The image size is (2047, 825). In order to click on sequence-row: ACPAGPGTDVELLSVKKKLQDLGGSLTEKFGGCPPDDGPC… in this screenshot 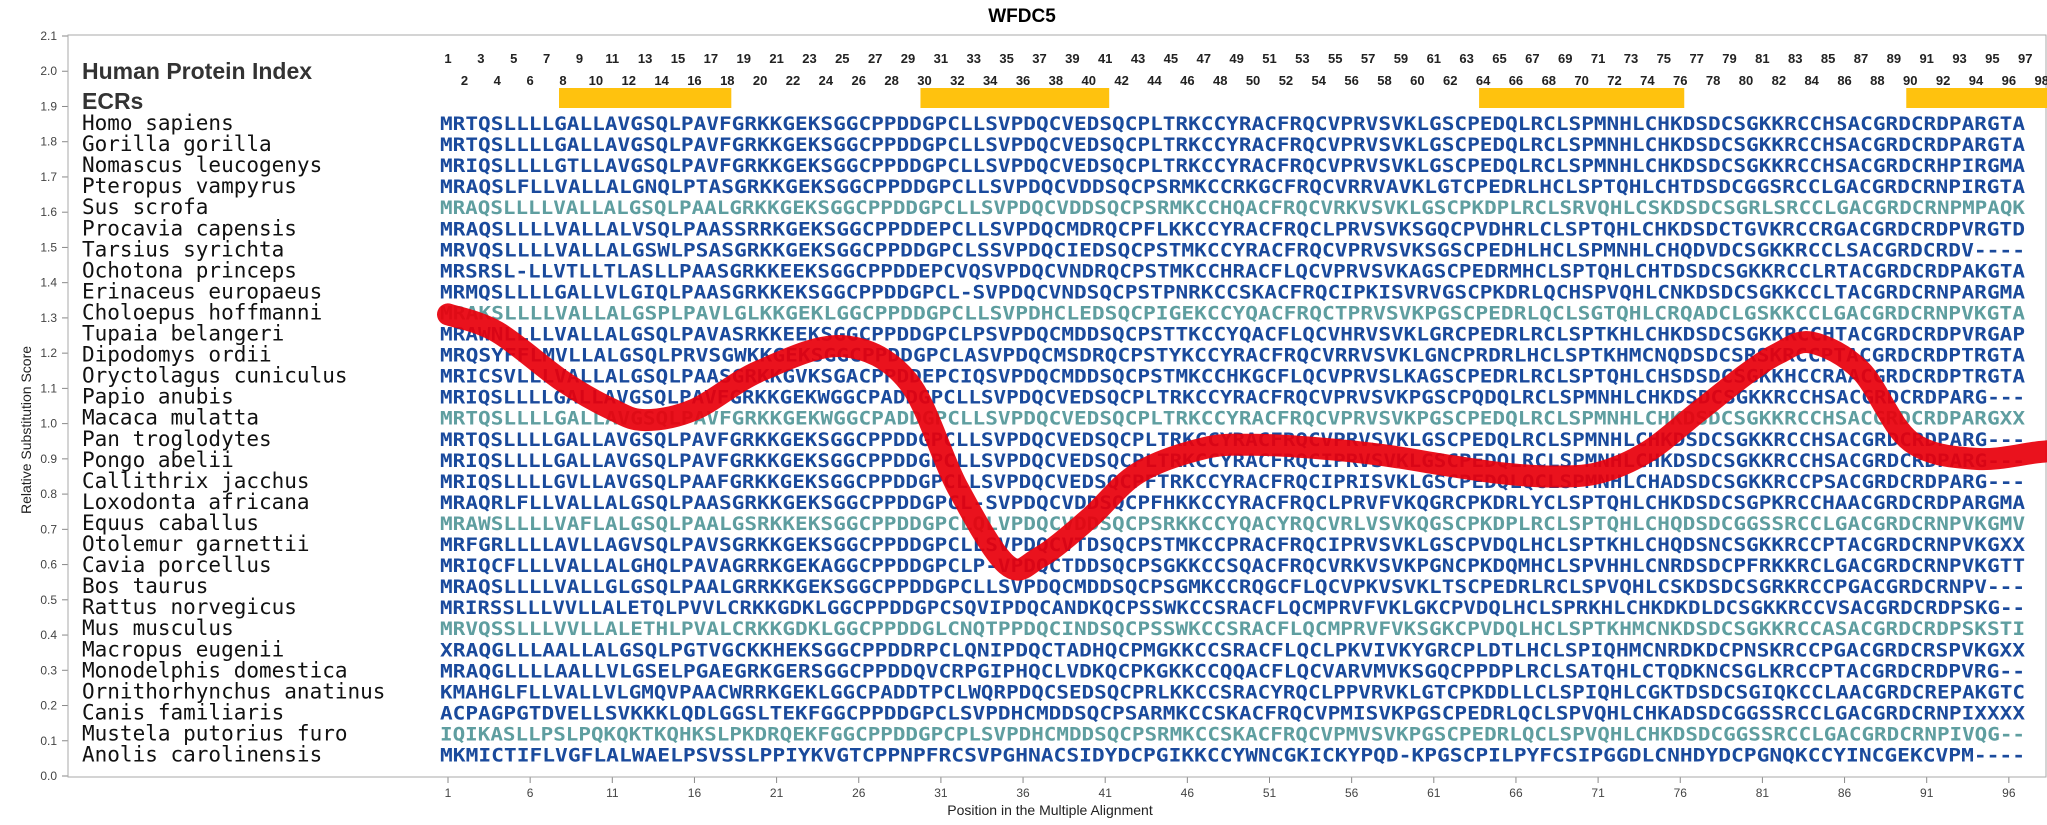, I will do `click(1233, 713)`.